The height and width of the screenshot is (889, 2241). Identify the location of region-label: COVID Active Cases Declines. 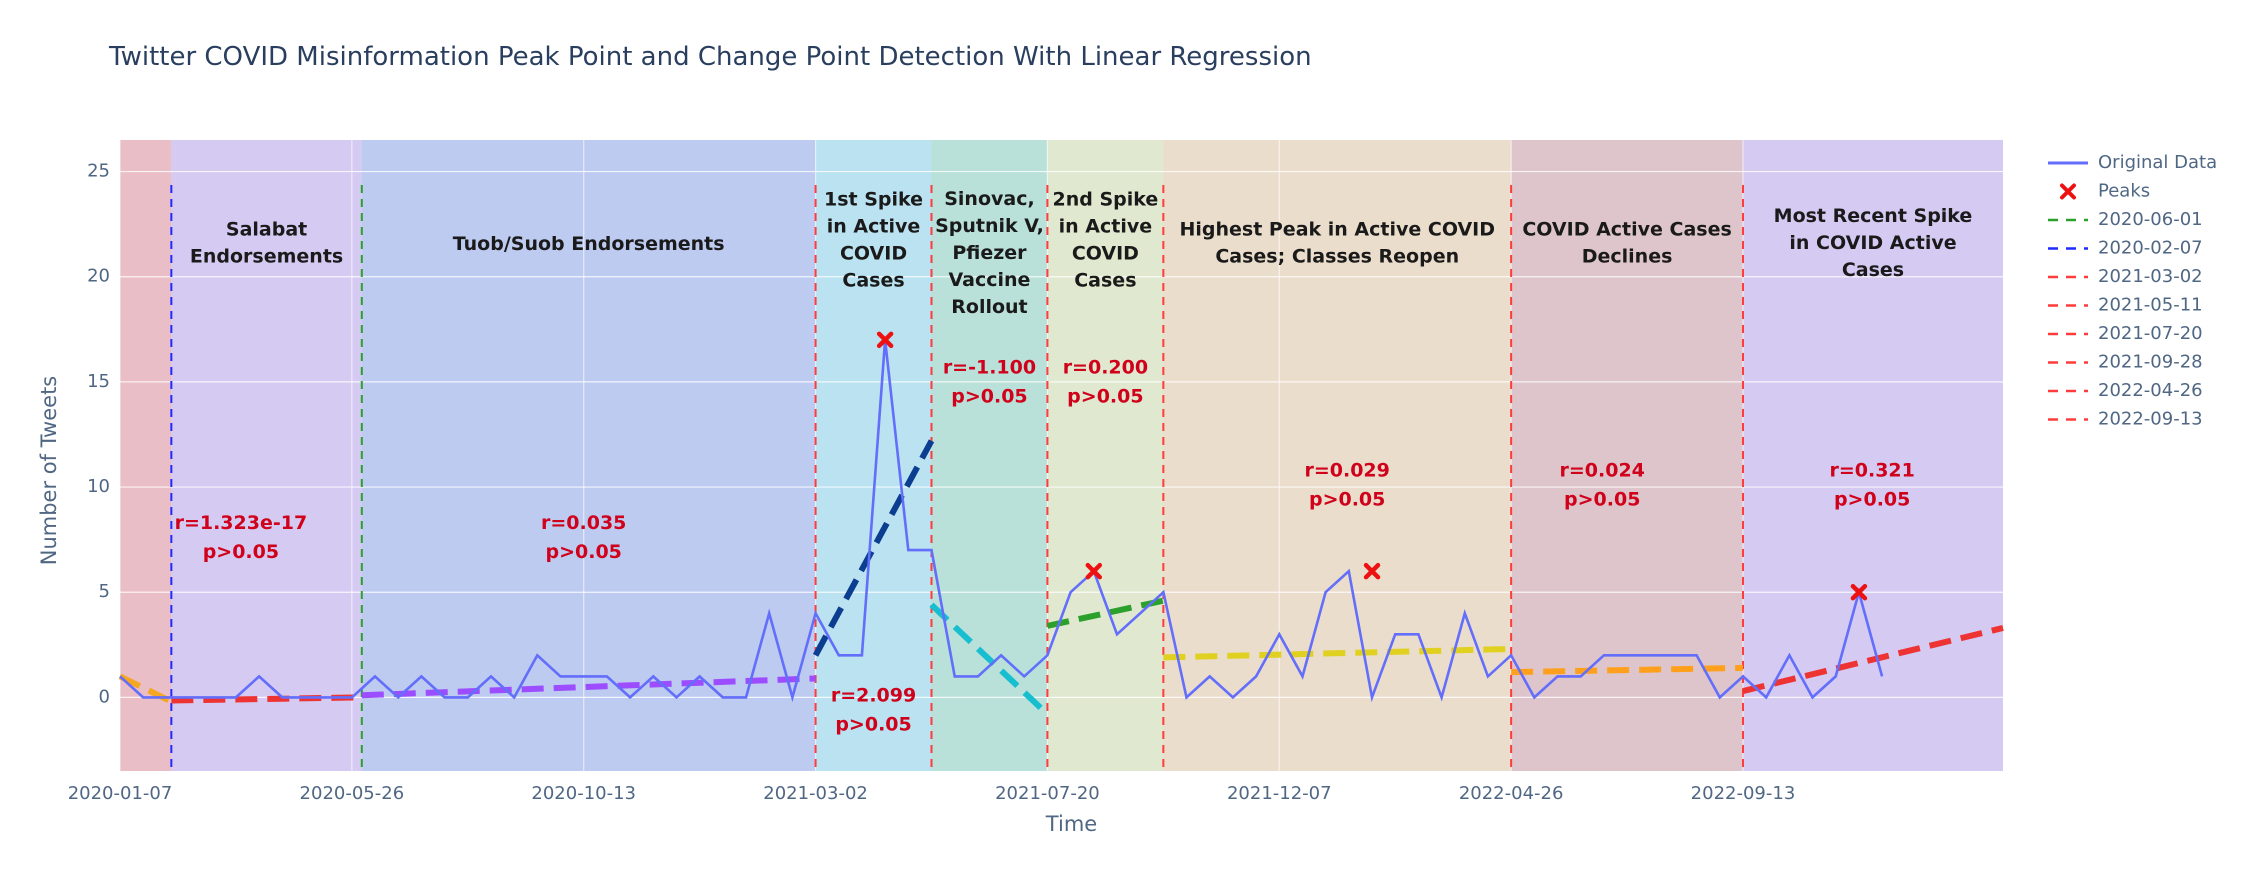
(1626, 242).